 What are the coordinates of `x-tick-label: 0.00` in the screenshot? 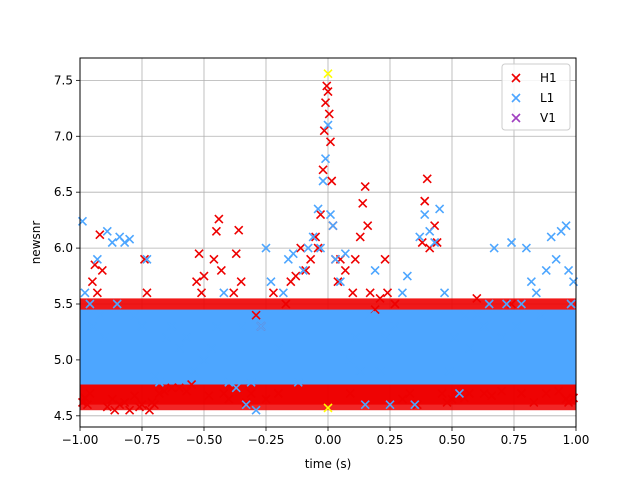 It's located at (328, 440).